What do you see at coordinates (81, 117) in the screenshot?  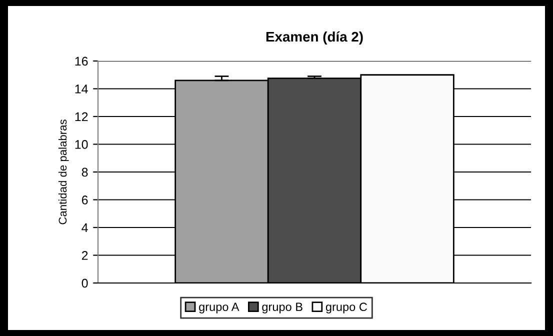 I see `y-tick-label: 12` at bounding box center [81, 117].